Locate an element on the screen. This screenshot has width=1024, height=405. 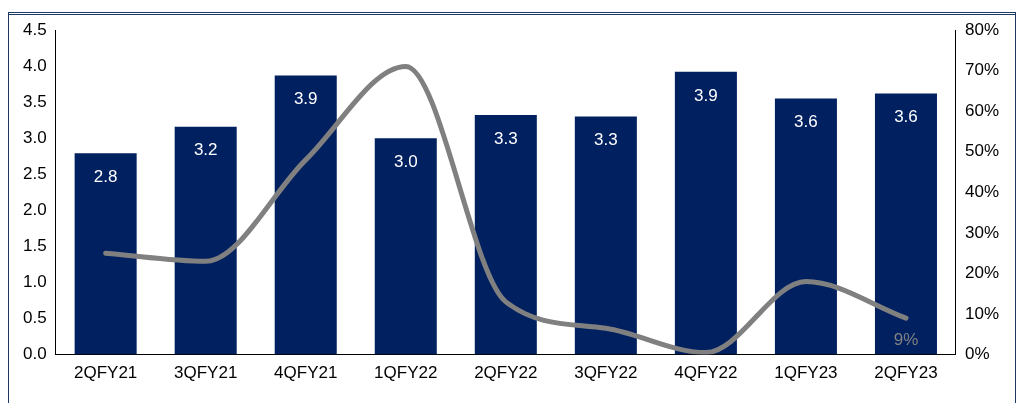
y-tick-label: 4.0 is located at coordinates (34, 65).